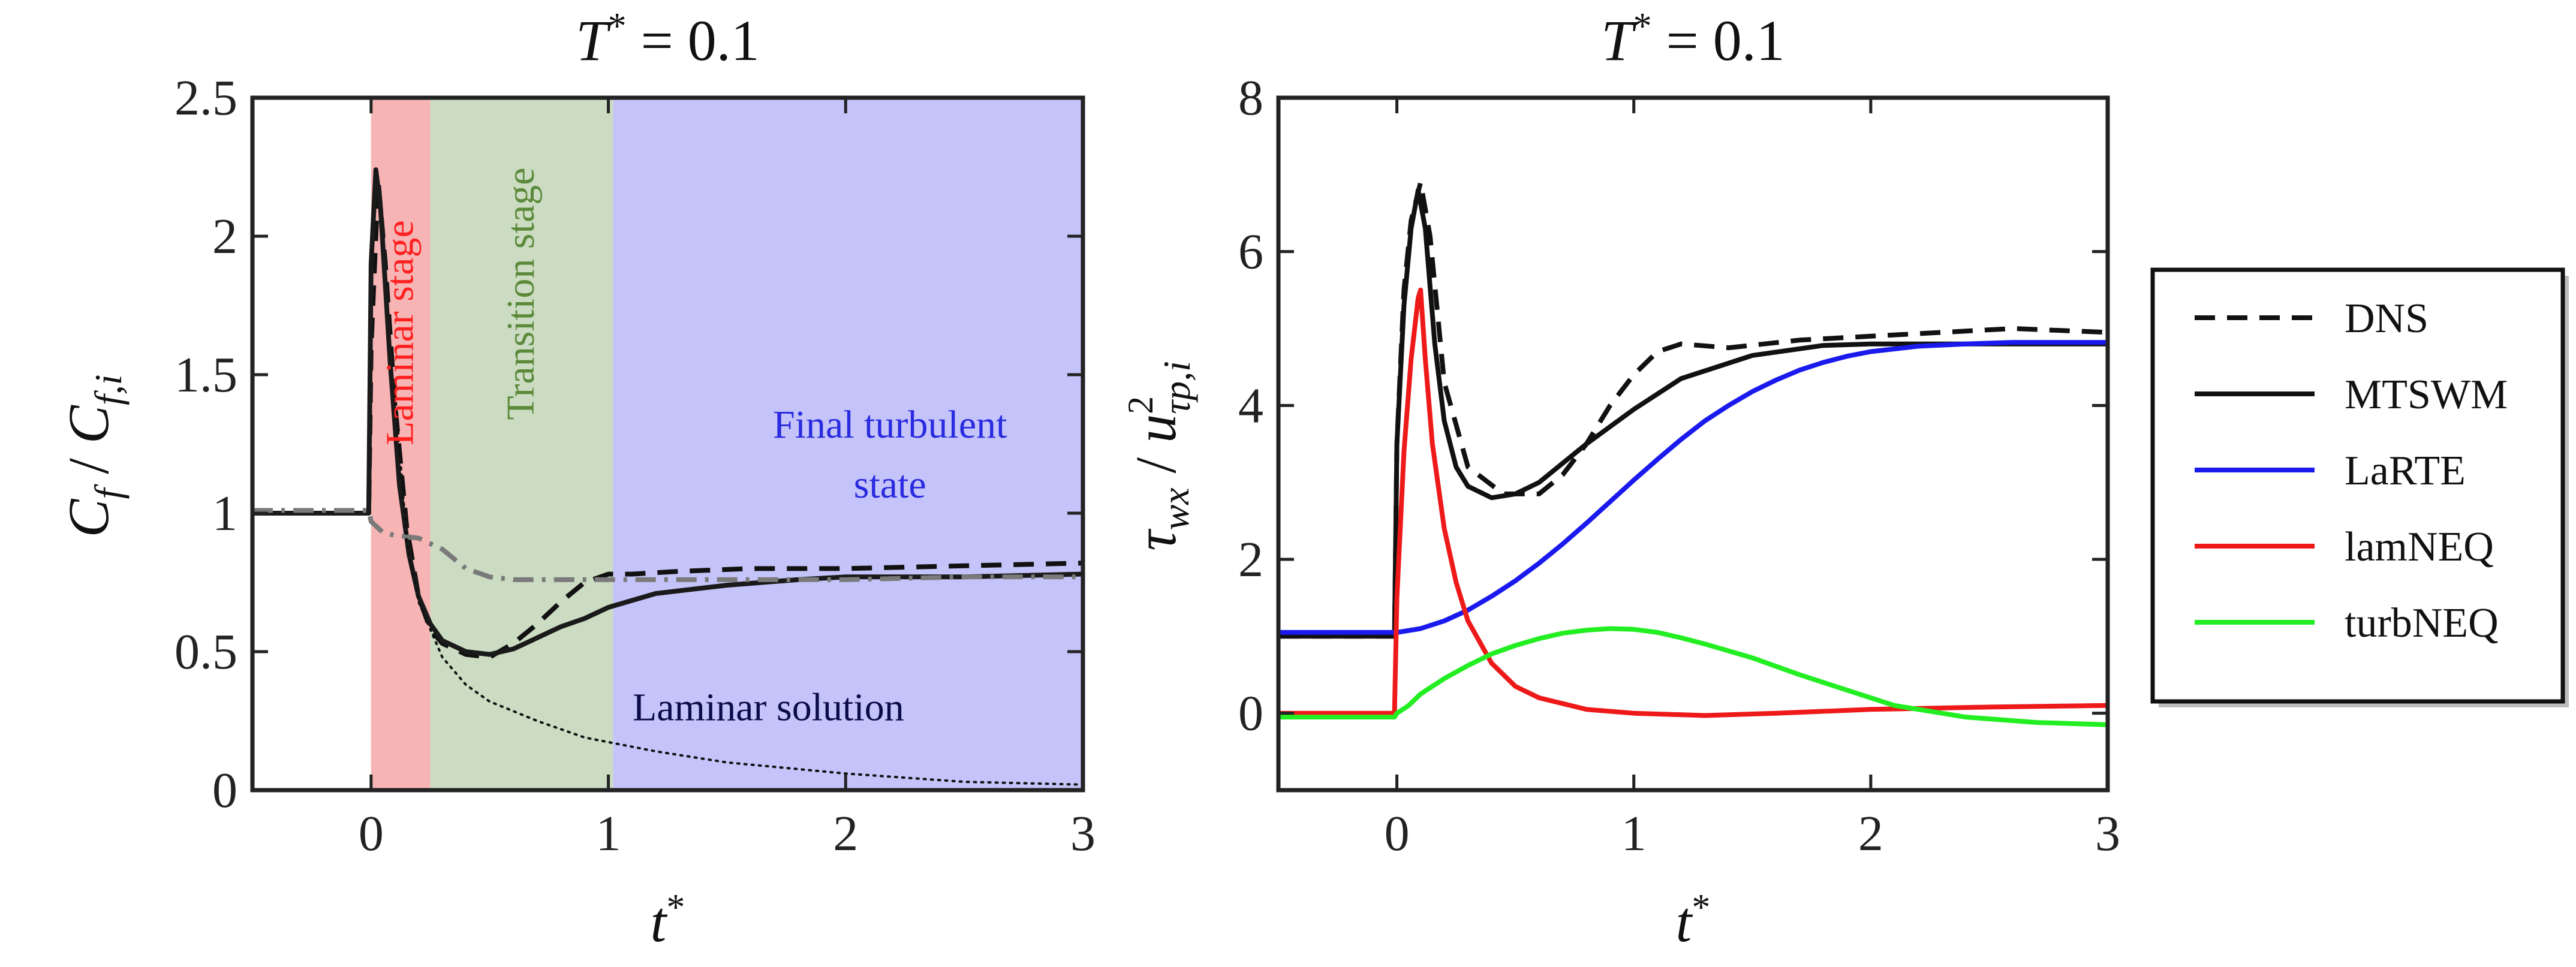 This screenshot has width=2576, height=967. I want to click on y-tick-label: 4, so click(1250, 405).